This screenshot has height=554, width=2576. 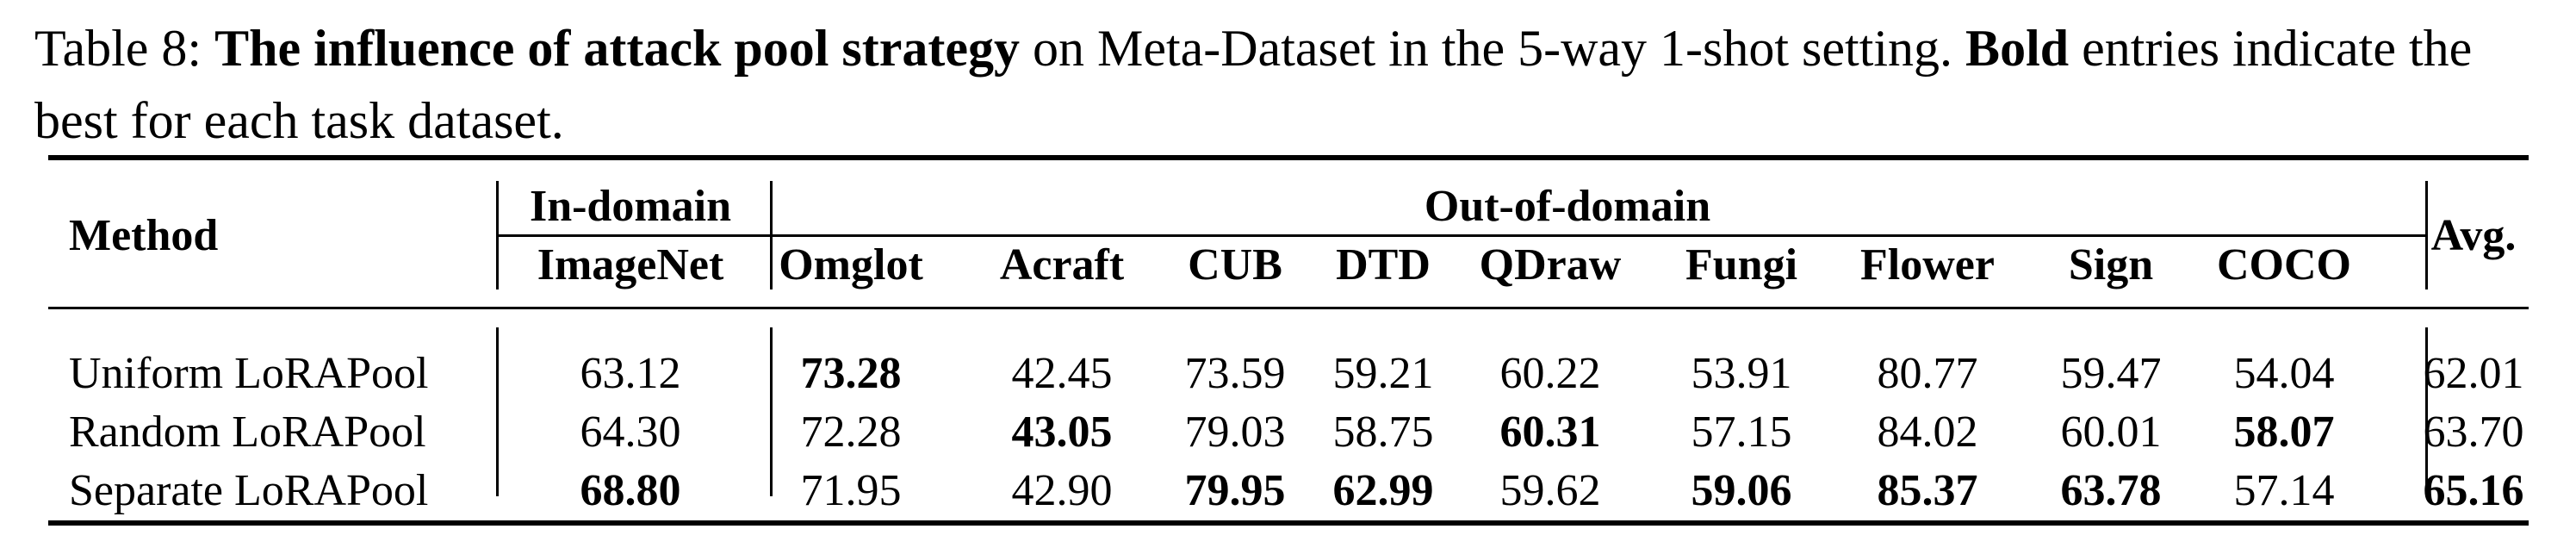 What do you see at coordinates (1742, 490) in the screenshot?
I see `table-cell: 59.06` at bounding box center [1742, 490].